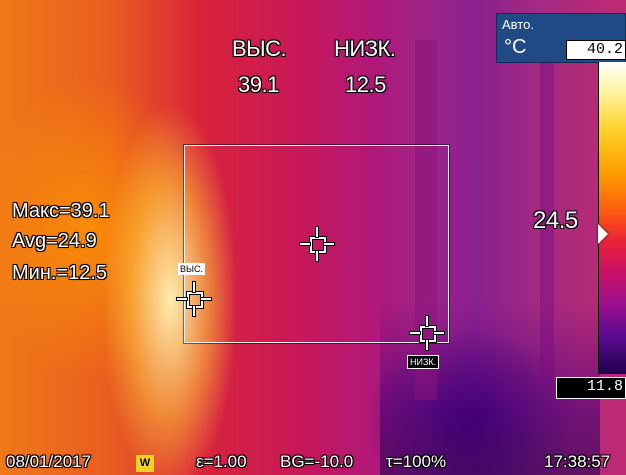  I want to click on crosshair-low-icon, so click(427, 333).